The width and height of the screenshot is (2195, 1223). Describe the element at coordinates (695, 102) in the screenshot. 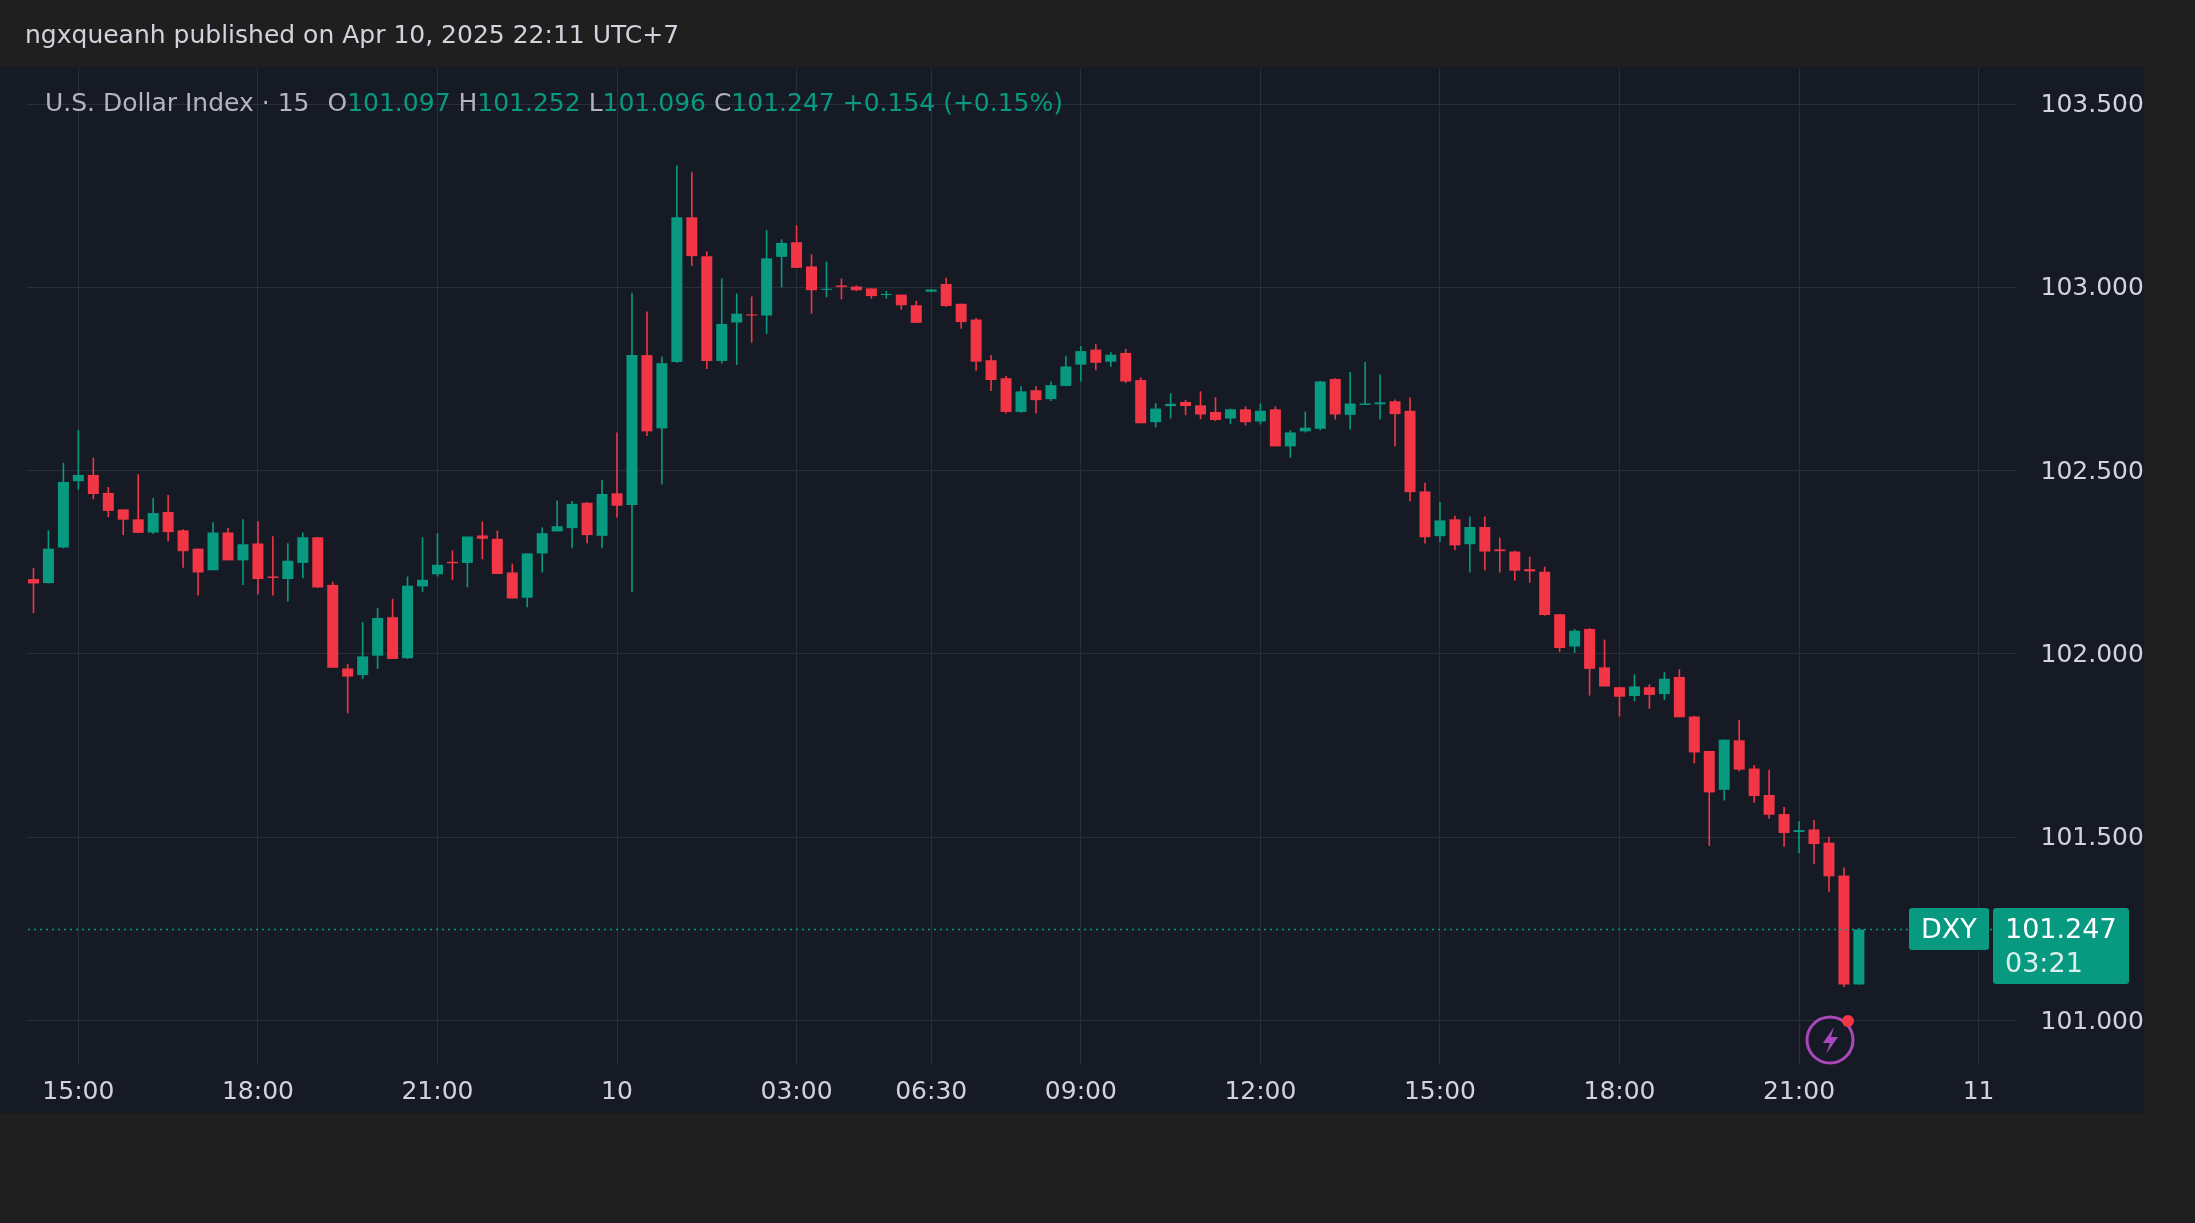

I see `text: O101.097 H101.252 L101.096 C101.247 +0.154 (+0.15%)` at that location.